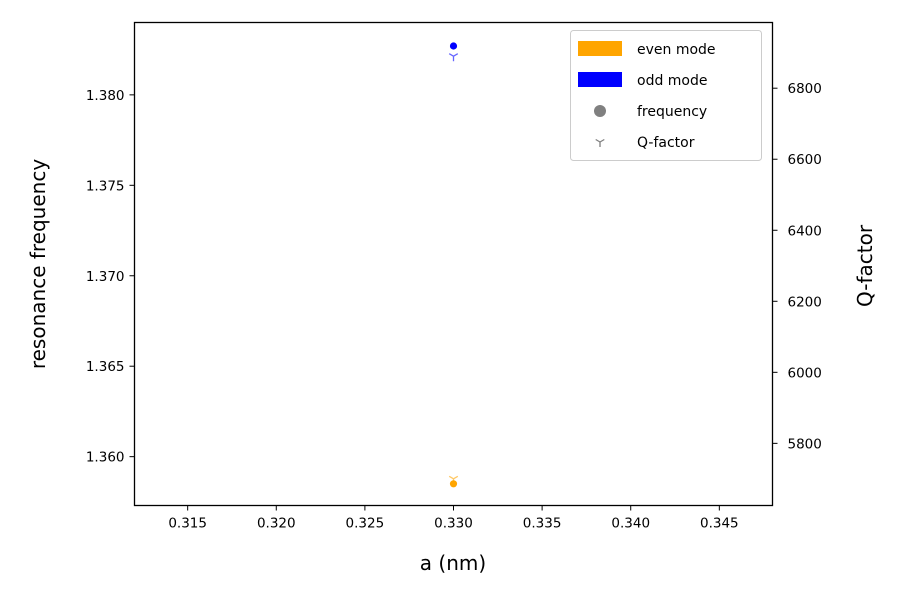 The image size is (900, 600). What do you see at coordinates (453, 265) in the screenshot?
I see `plot-area` at bounding box center [453, 265].